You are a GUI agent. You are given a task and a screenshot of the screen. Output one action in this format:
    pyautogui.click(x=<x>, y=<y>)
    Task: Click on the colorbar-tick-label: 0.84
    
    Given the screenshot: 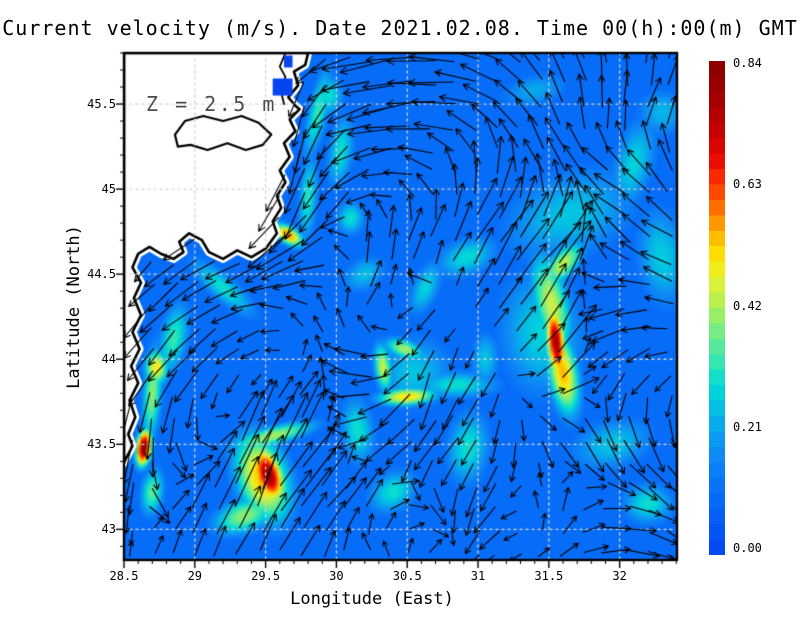 What is the action you would take?
    pyautogui.click(x=747, y=63)
    